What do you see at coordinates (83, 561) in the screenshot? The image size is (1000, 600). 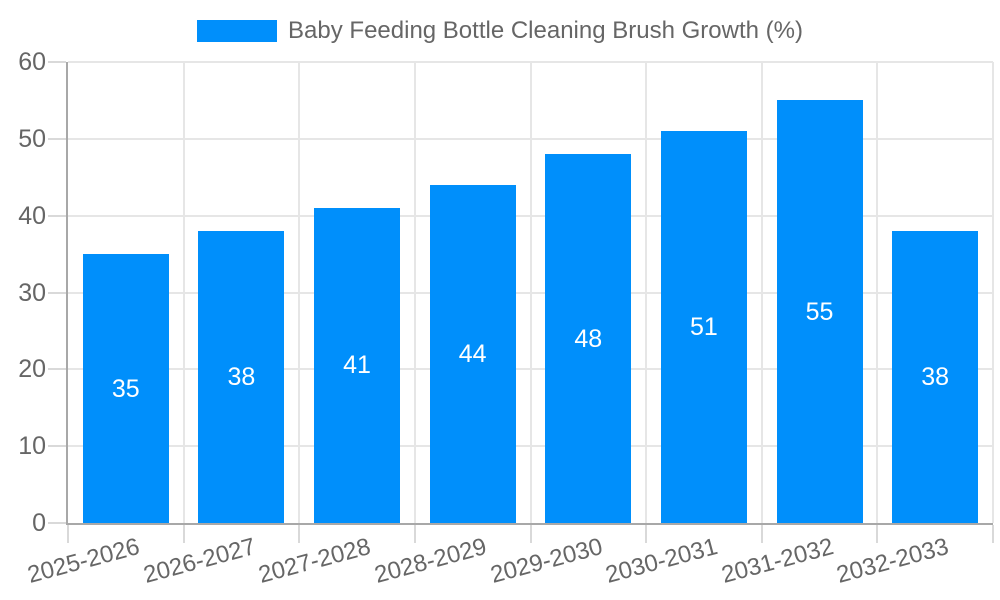 I see `x-axis-tick-label: 2025-2026` at bounding box center [83, 561].